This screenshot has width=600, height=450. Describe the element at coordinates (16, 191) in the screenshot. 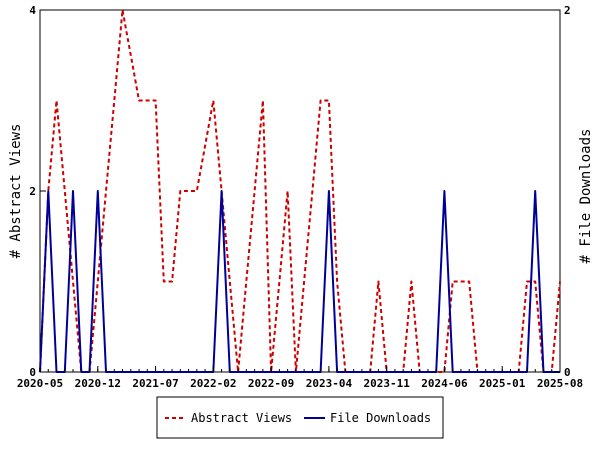

I see `y-axis-title: # Abstract Views` at that location.